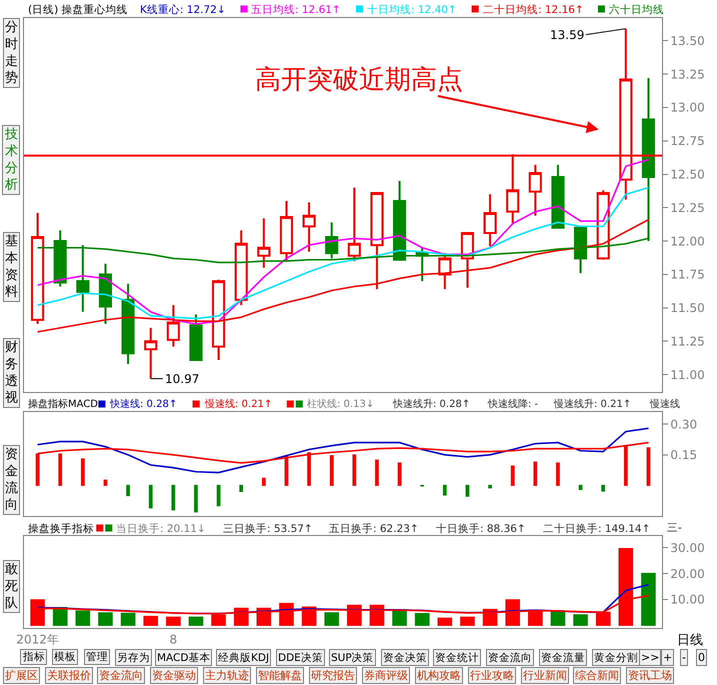  What do you see at coordinates (439, 675) in the screenshot?
I see `text: 机构攻略` at bounding box center [439, 675].